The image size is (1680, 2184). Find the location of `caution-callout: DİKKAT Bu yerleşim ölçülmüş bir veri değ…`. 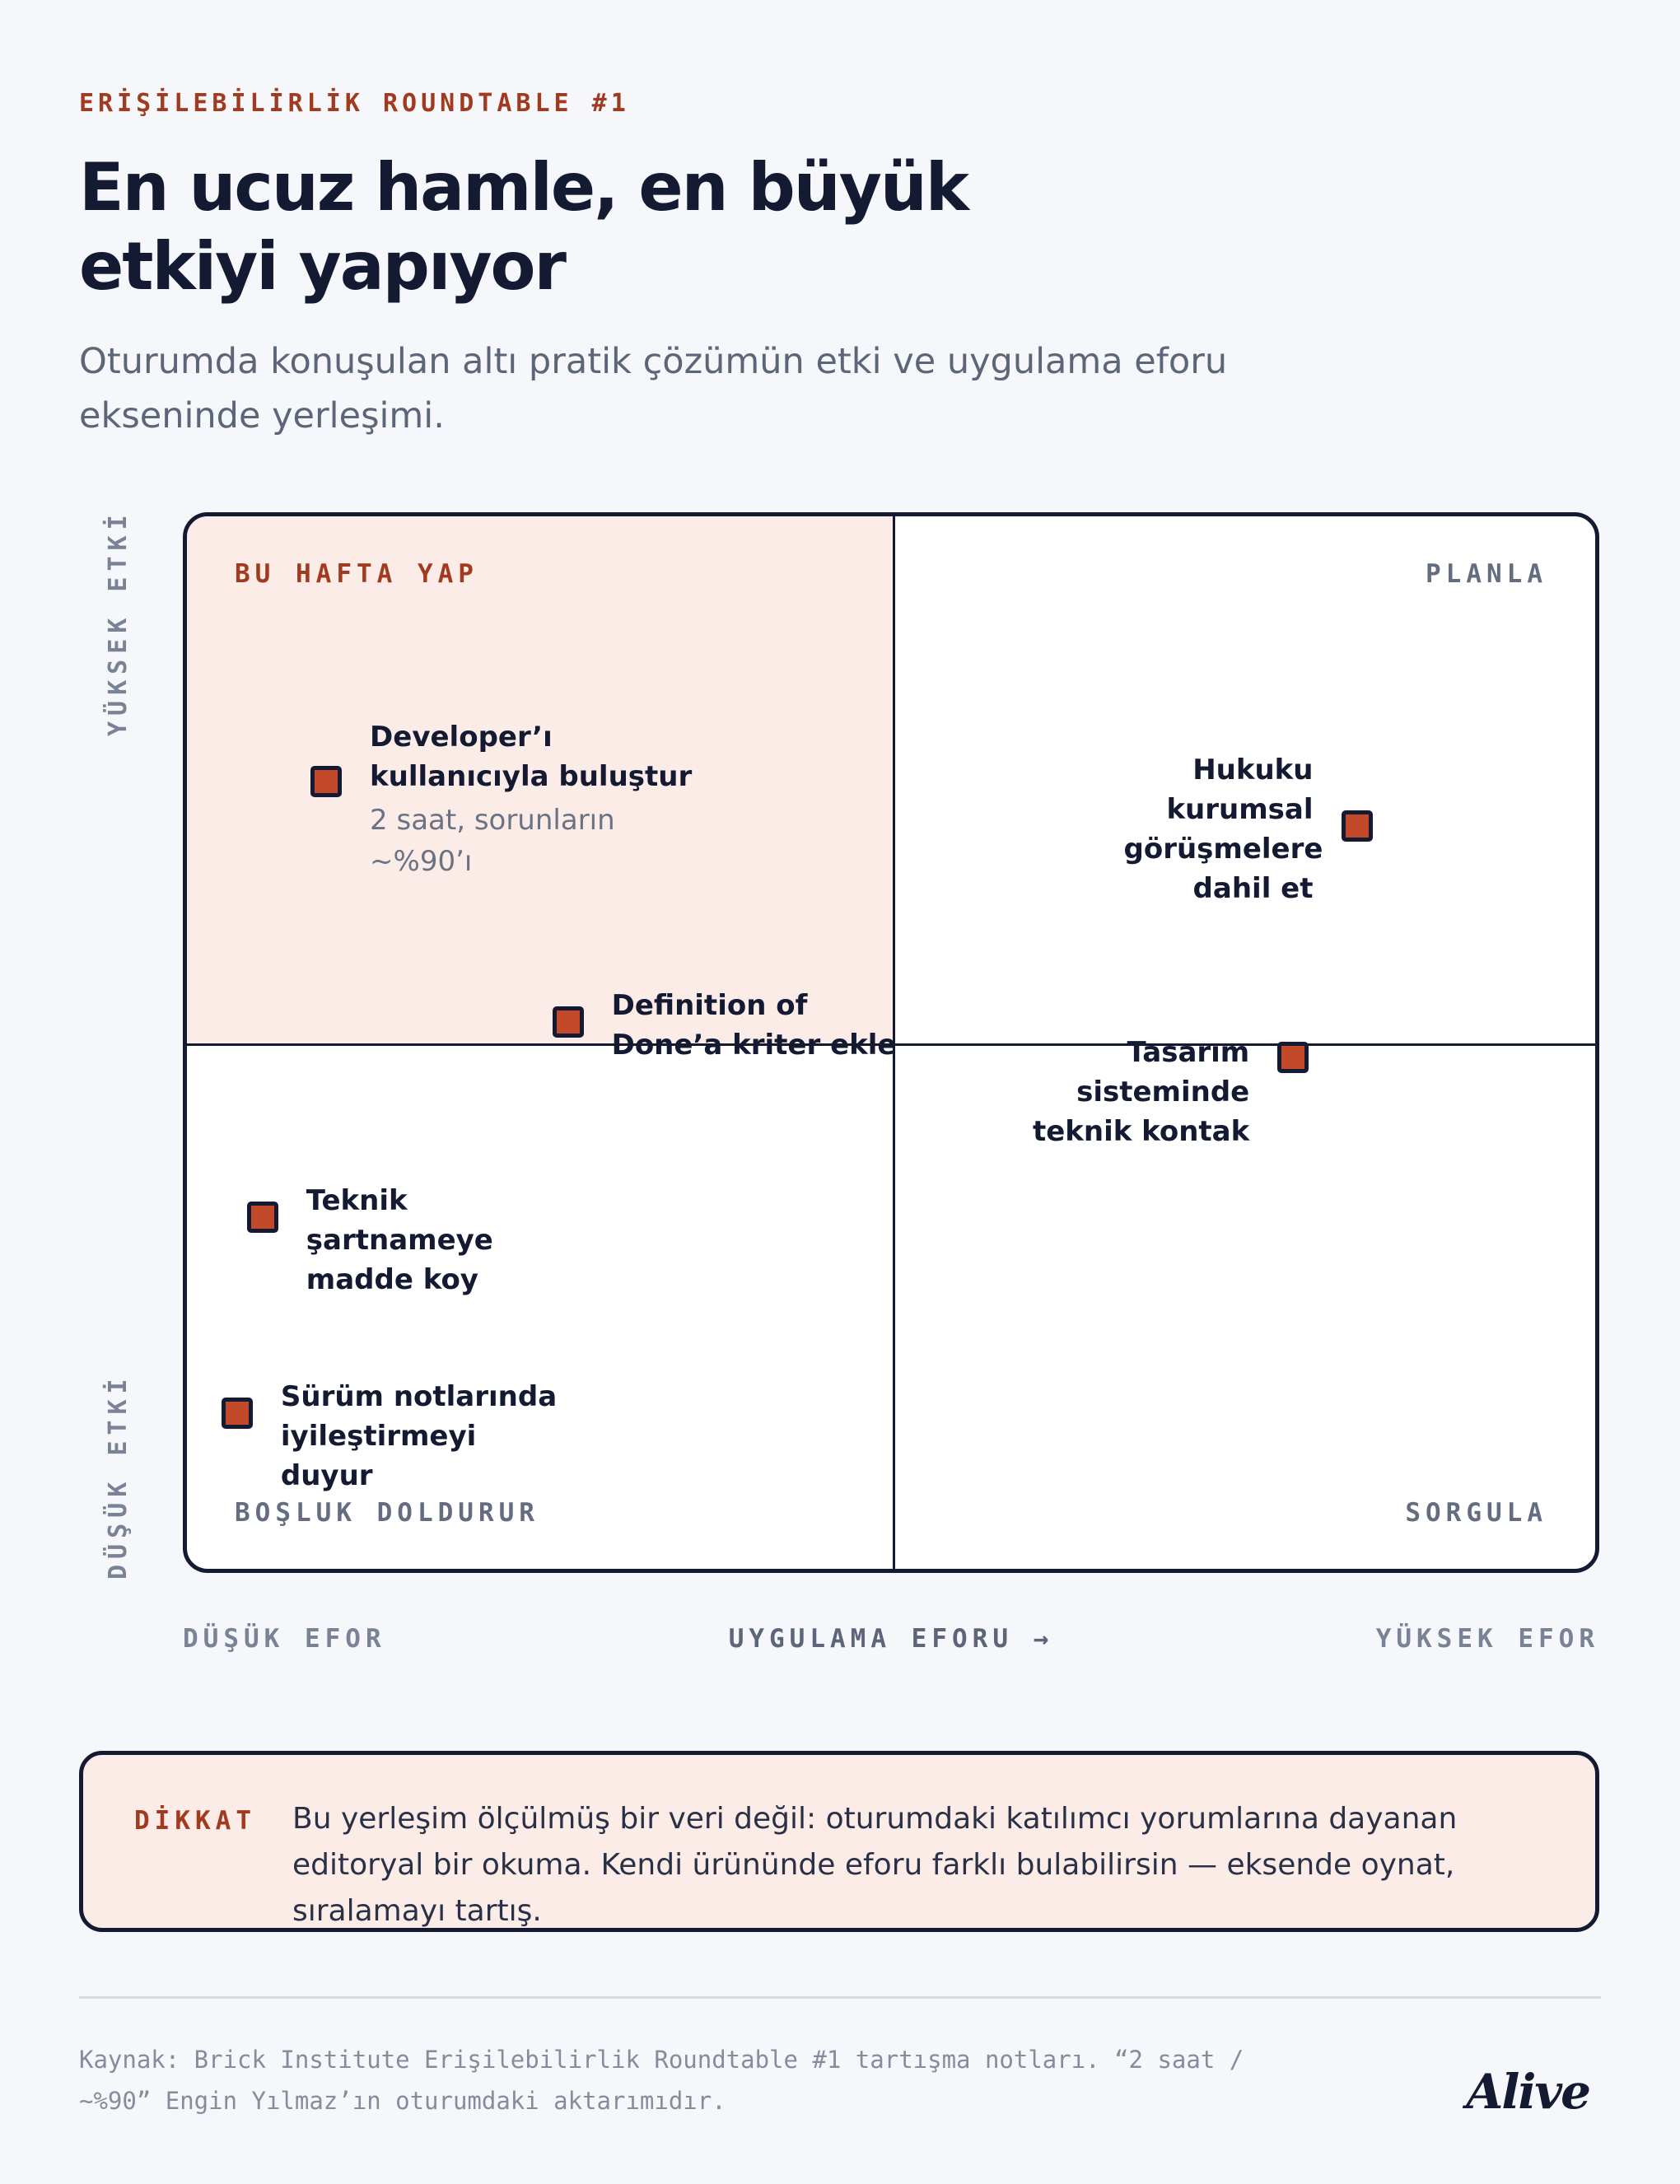

caution-callout: DİKKAT Bu yerleşim ölçülmüş bir veri değ… is located at coordinates (839, 1841).